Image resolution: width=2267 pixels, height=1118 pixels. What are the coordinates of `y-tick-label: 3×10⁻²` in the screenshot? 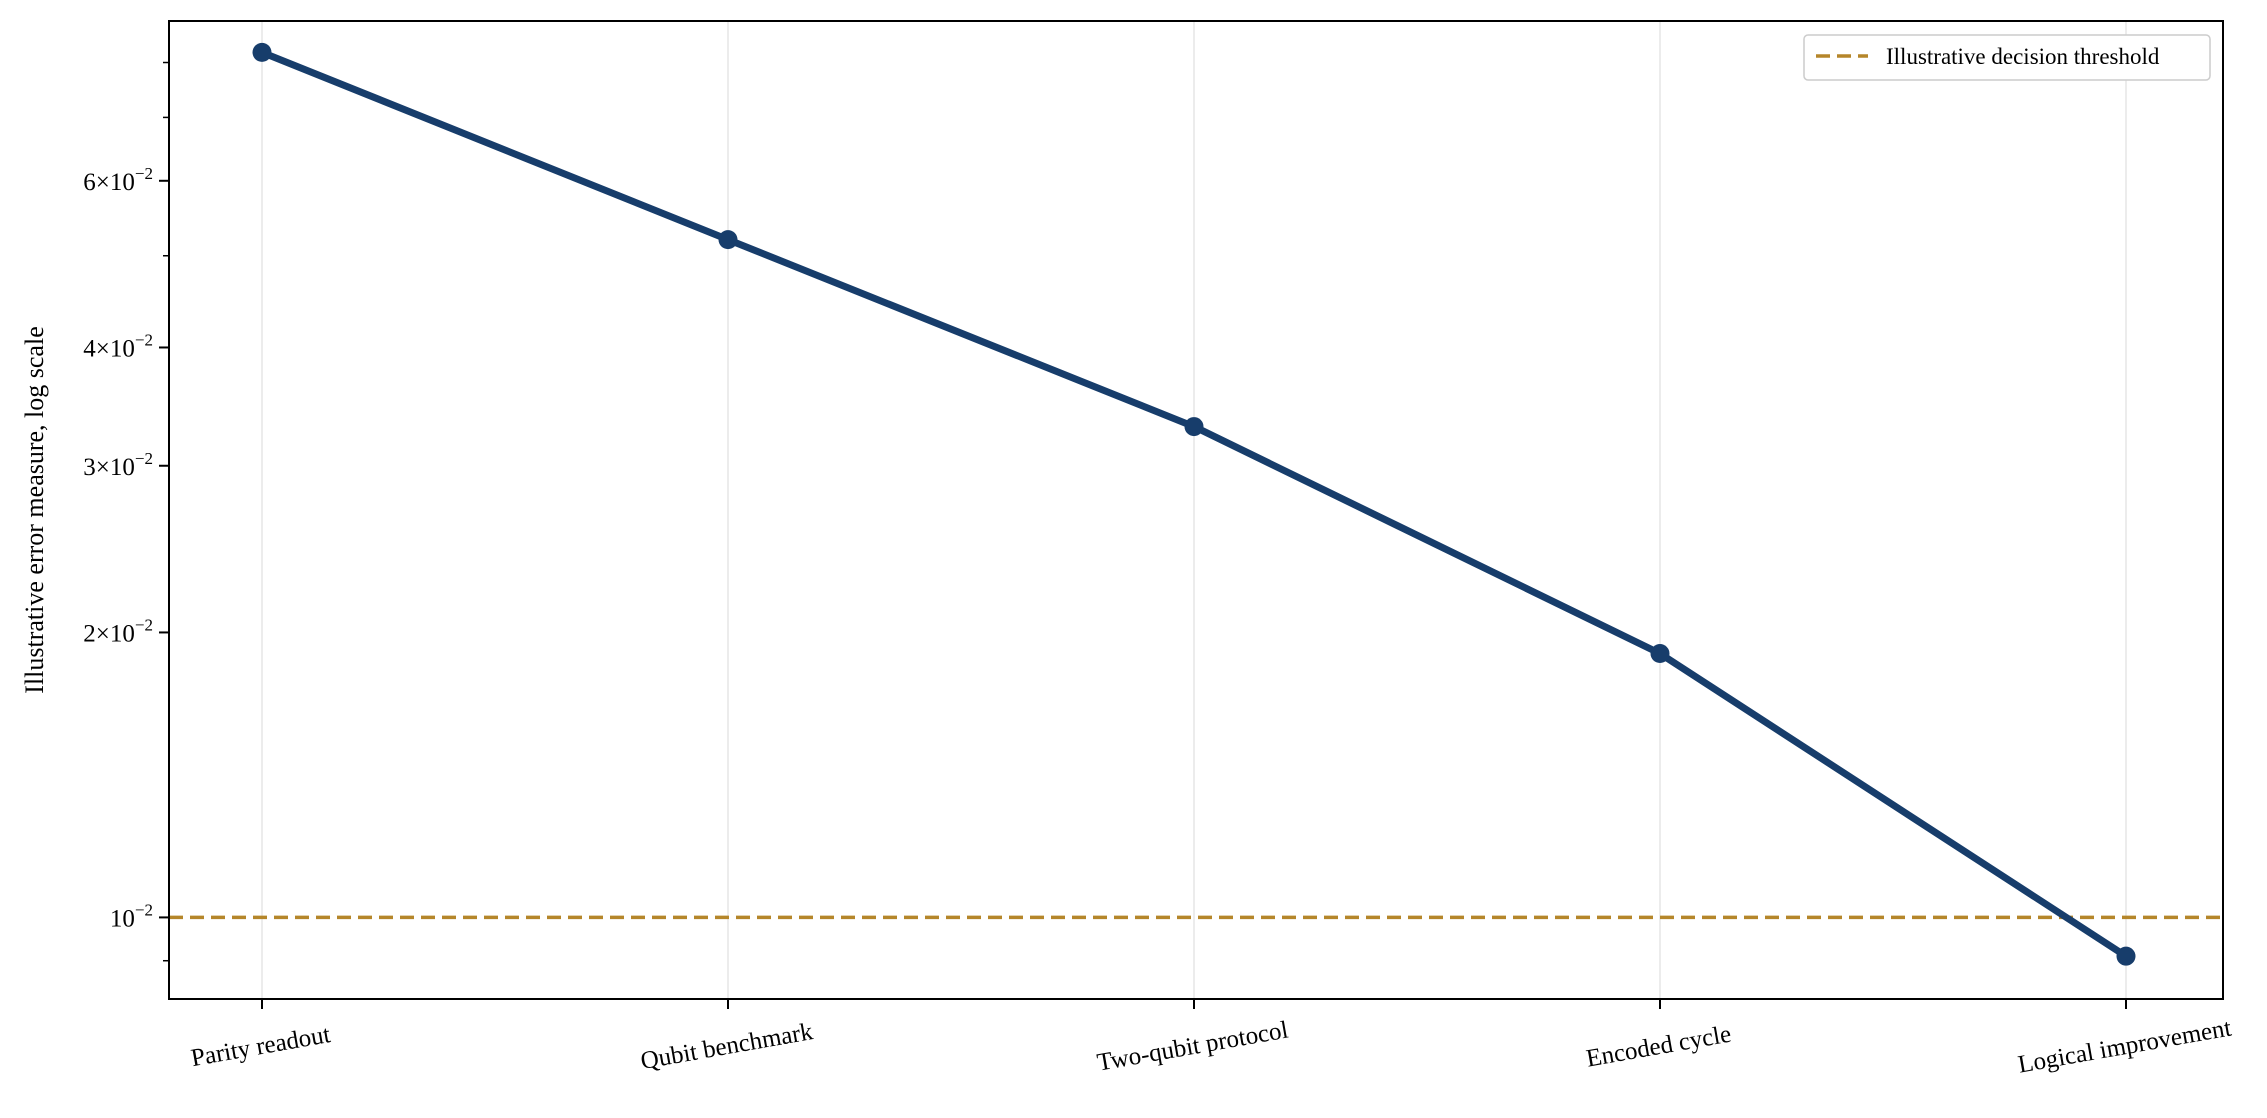 It's located at (118, 465).